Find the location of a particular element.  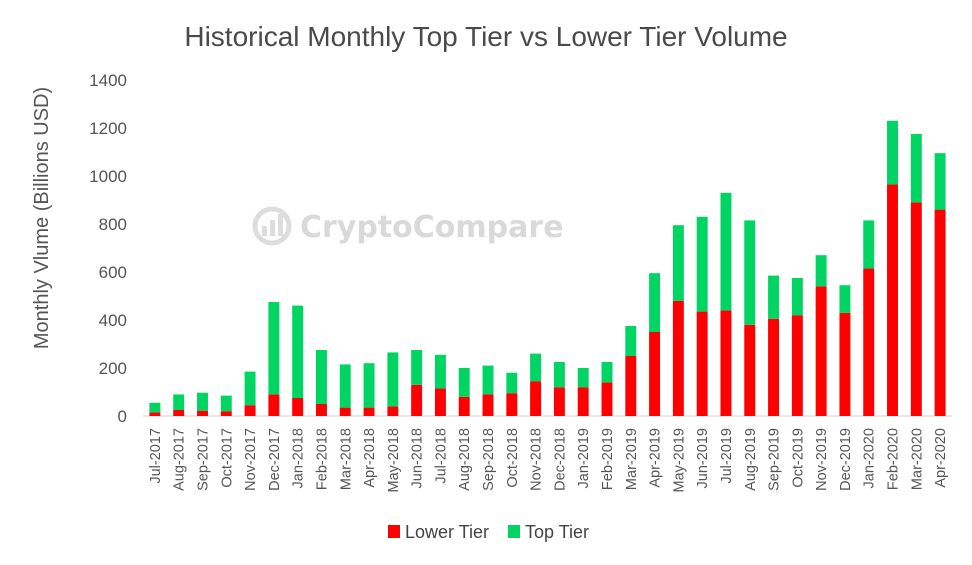

bar-top-tier-oct-2017 is located at coordinates (226, 403).